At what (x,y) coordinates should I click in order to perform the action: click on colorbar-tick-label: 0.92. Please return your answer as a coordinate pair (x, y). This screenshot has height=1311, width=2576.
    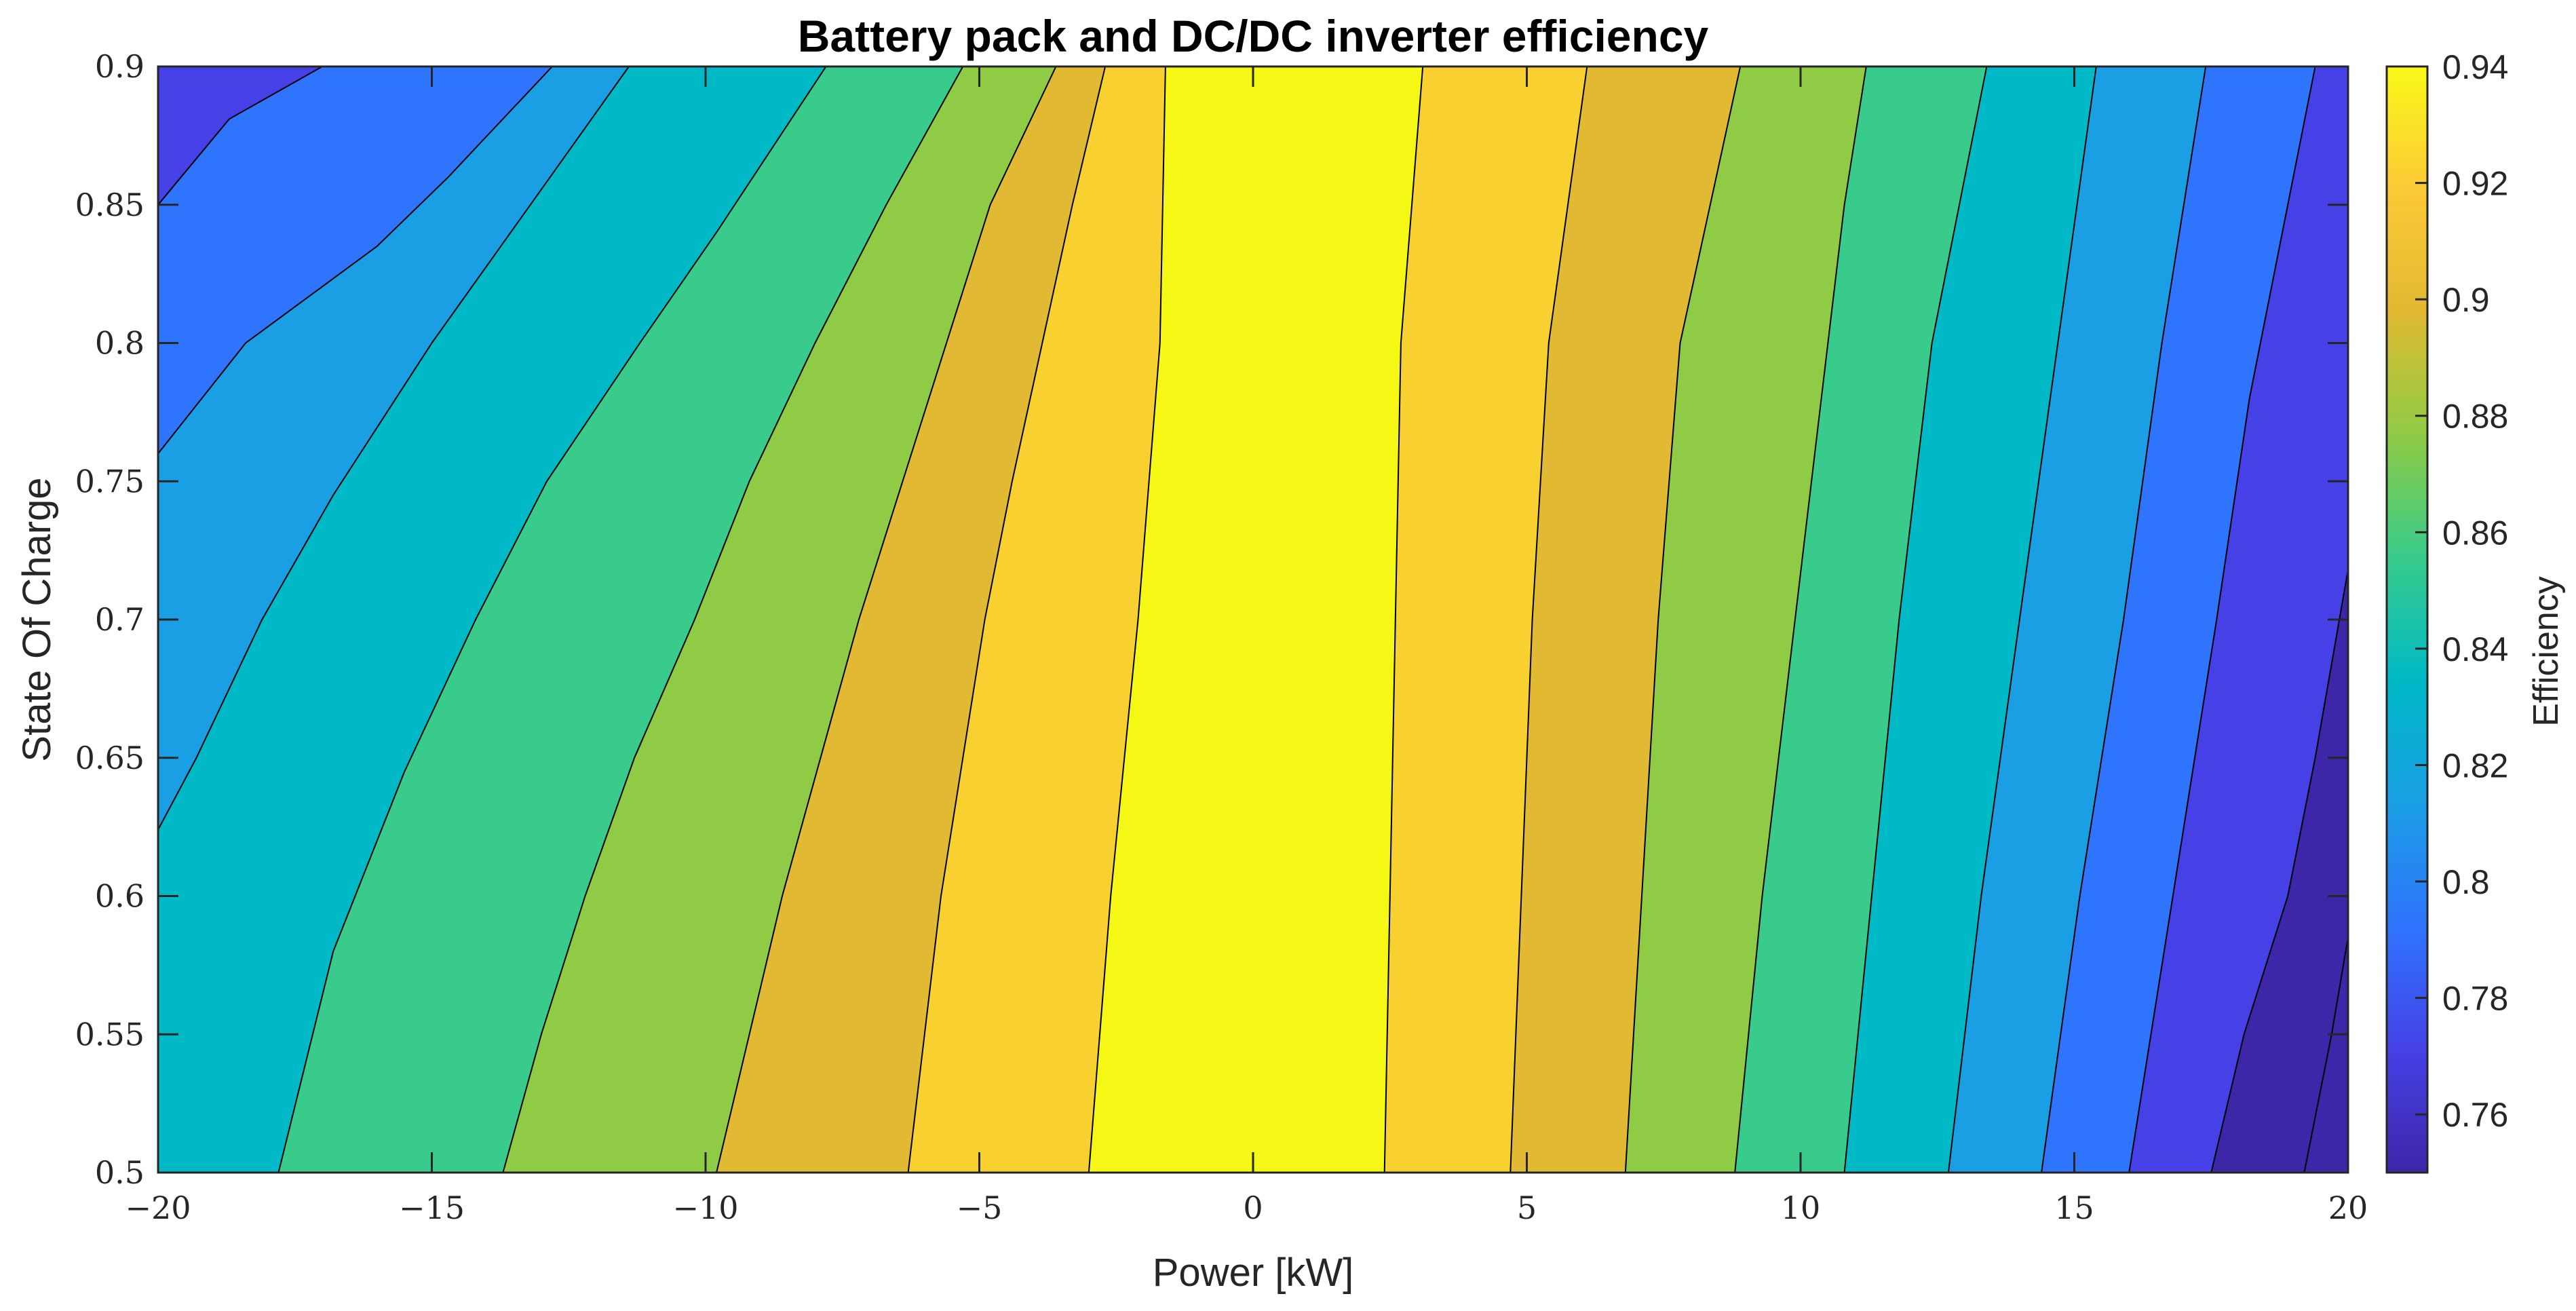
    Looking at the image, I should click on (2475, 184).